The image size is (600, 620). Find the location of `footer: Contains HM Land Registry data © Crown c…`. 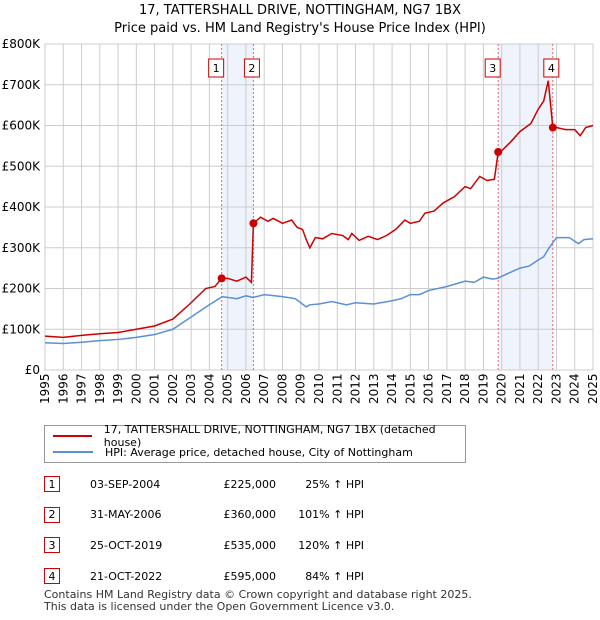

footer: Contains HM Land Registry data © Crown c… is located at coordinates (258, 601).